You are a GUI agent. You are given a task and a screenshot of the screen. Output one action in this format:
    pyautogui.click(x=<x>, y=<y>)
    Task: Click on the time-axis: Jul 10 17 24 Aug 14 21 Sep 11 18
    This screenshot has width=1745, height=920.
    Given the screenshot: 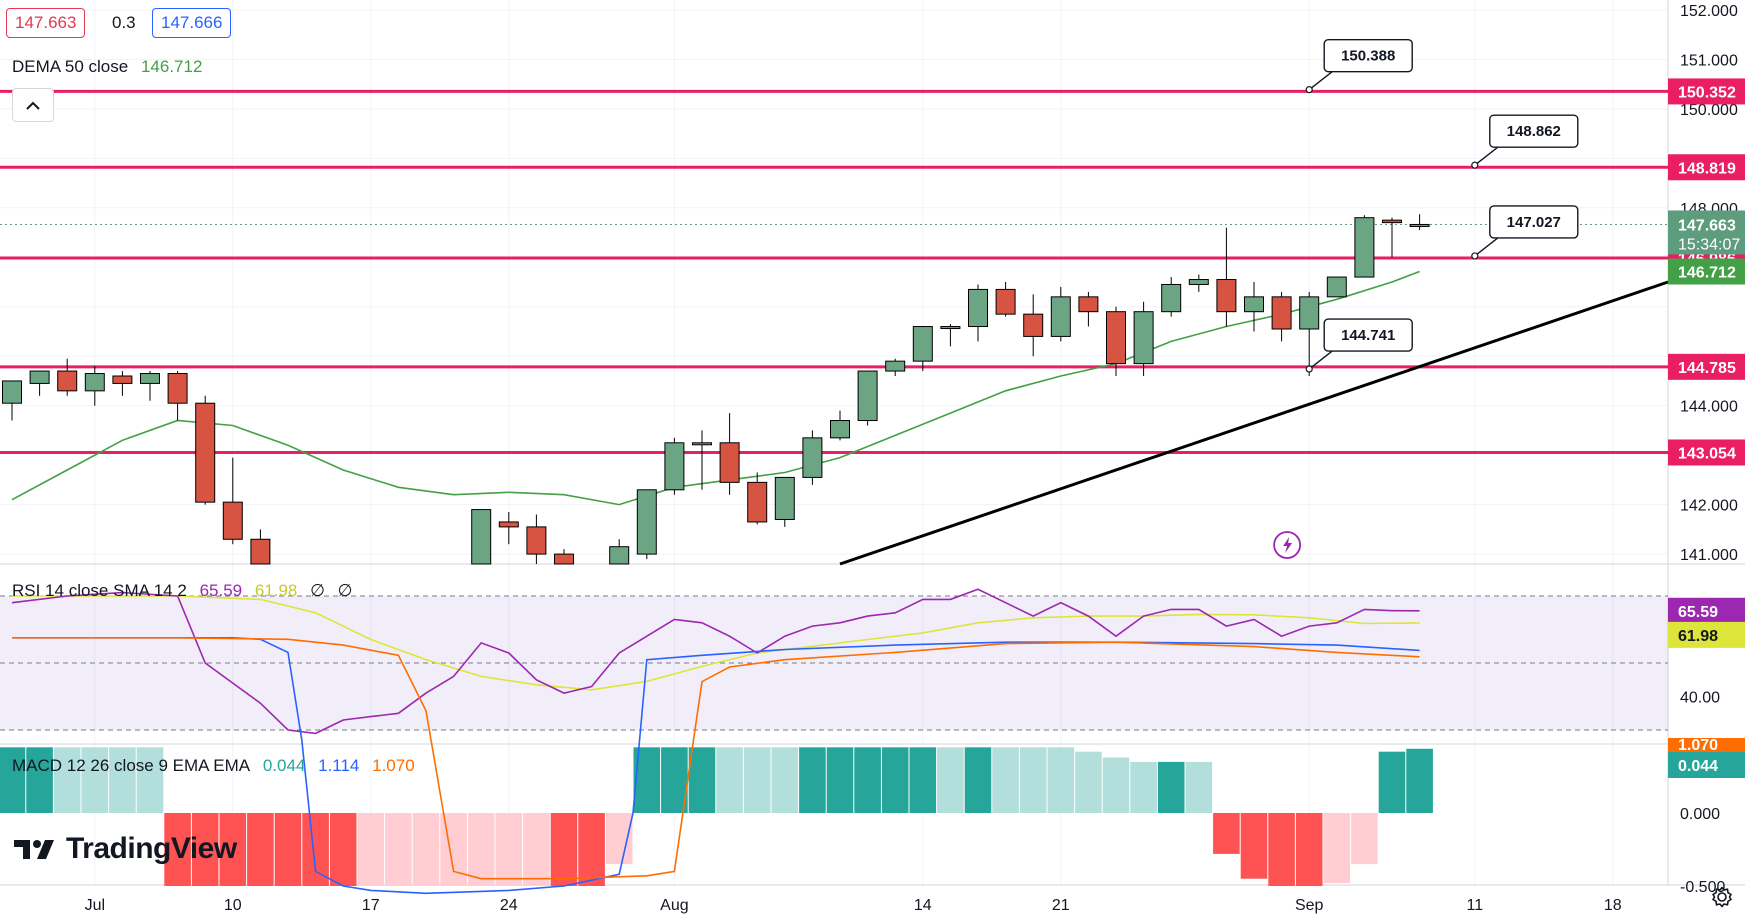 What is the action you would take?
    pyautogui.click(x=853, y=905)
    